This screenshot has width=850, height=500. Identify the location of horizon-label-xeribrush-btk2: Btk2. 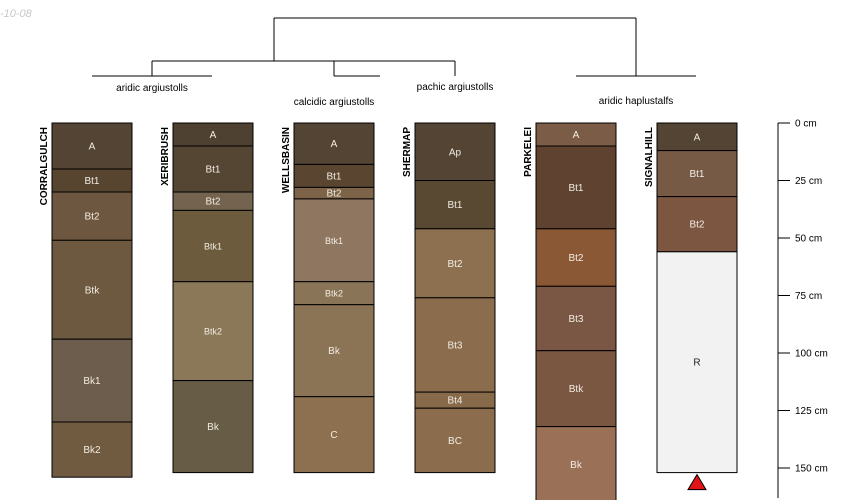
(213, 332).